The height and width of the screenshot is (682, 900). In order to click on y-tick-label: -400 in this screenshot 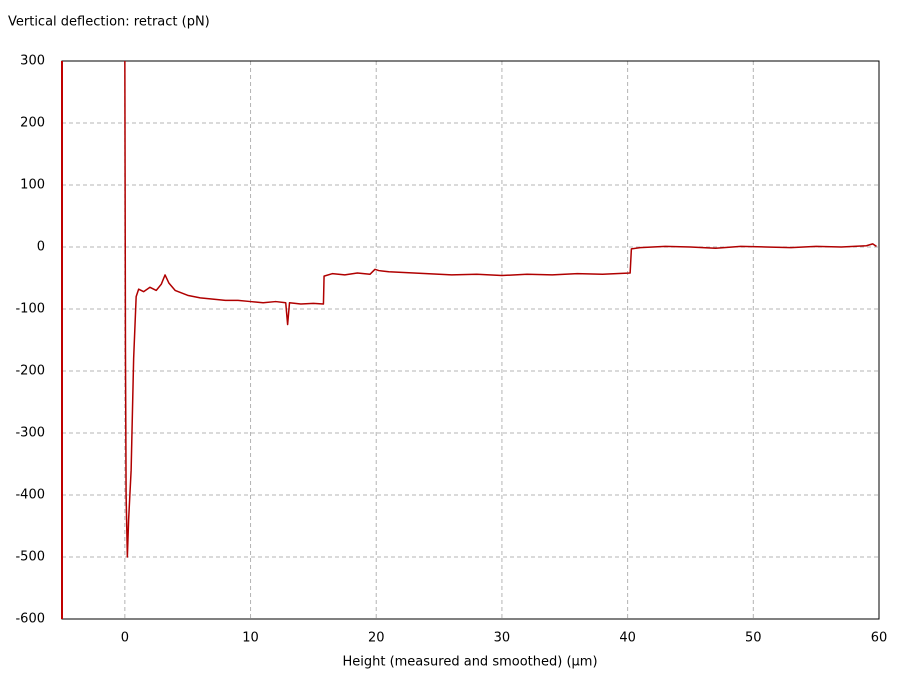, I will do `click(30, 495)`.